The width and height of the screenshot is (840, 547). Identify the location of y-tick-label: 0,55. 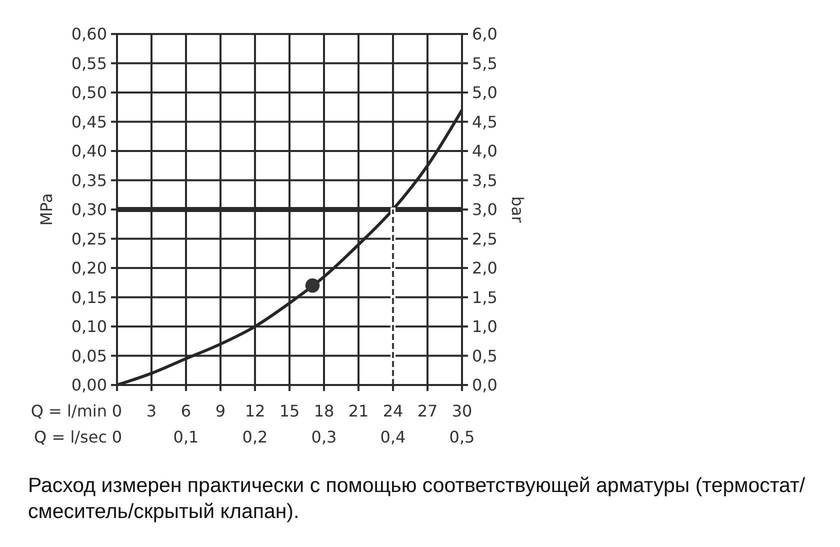
(89, 63).